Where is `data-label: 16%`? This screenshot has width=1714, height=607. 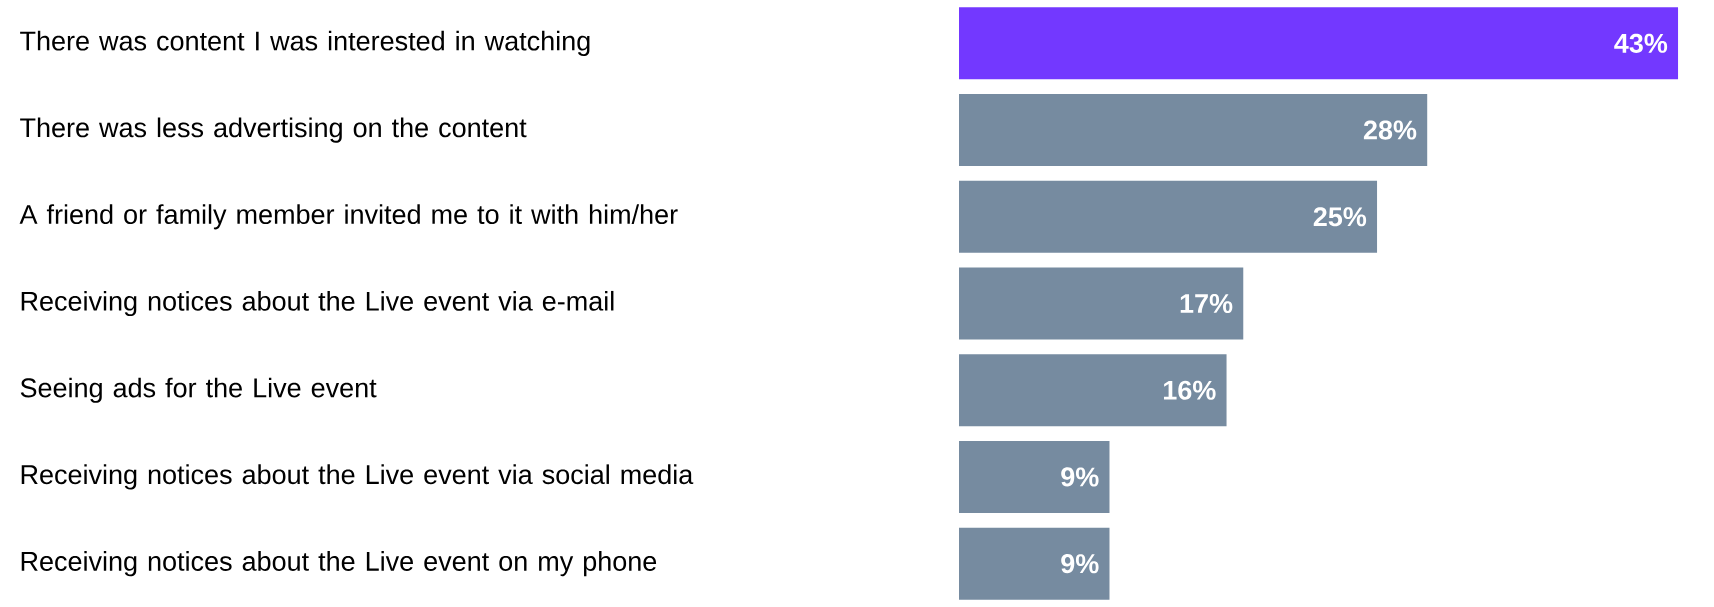
data-label: 16% is located at coordinates (1190, 390).